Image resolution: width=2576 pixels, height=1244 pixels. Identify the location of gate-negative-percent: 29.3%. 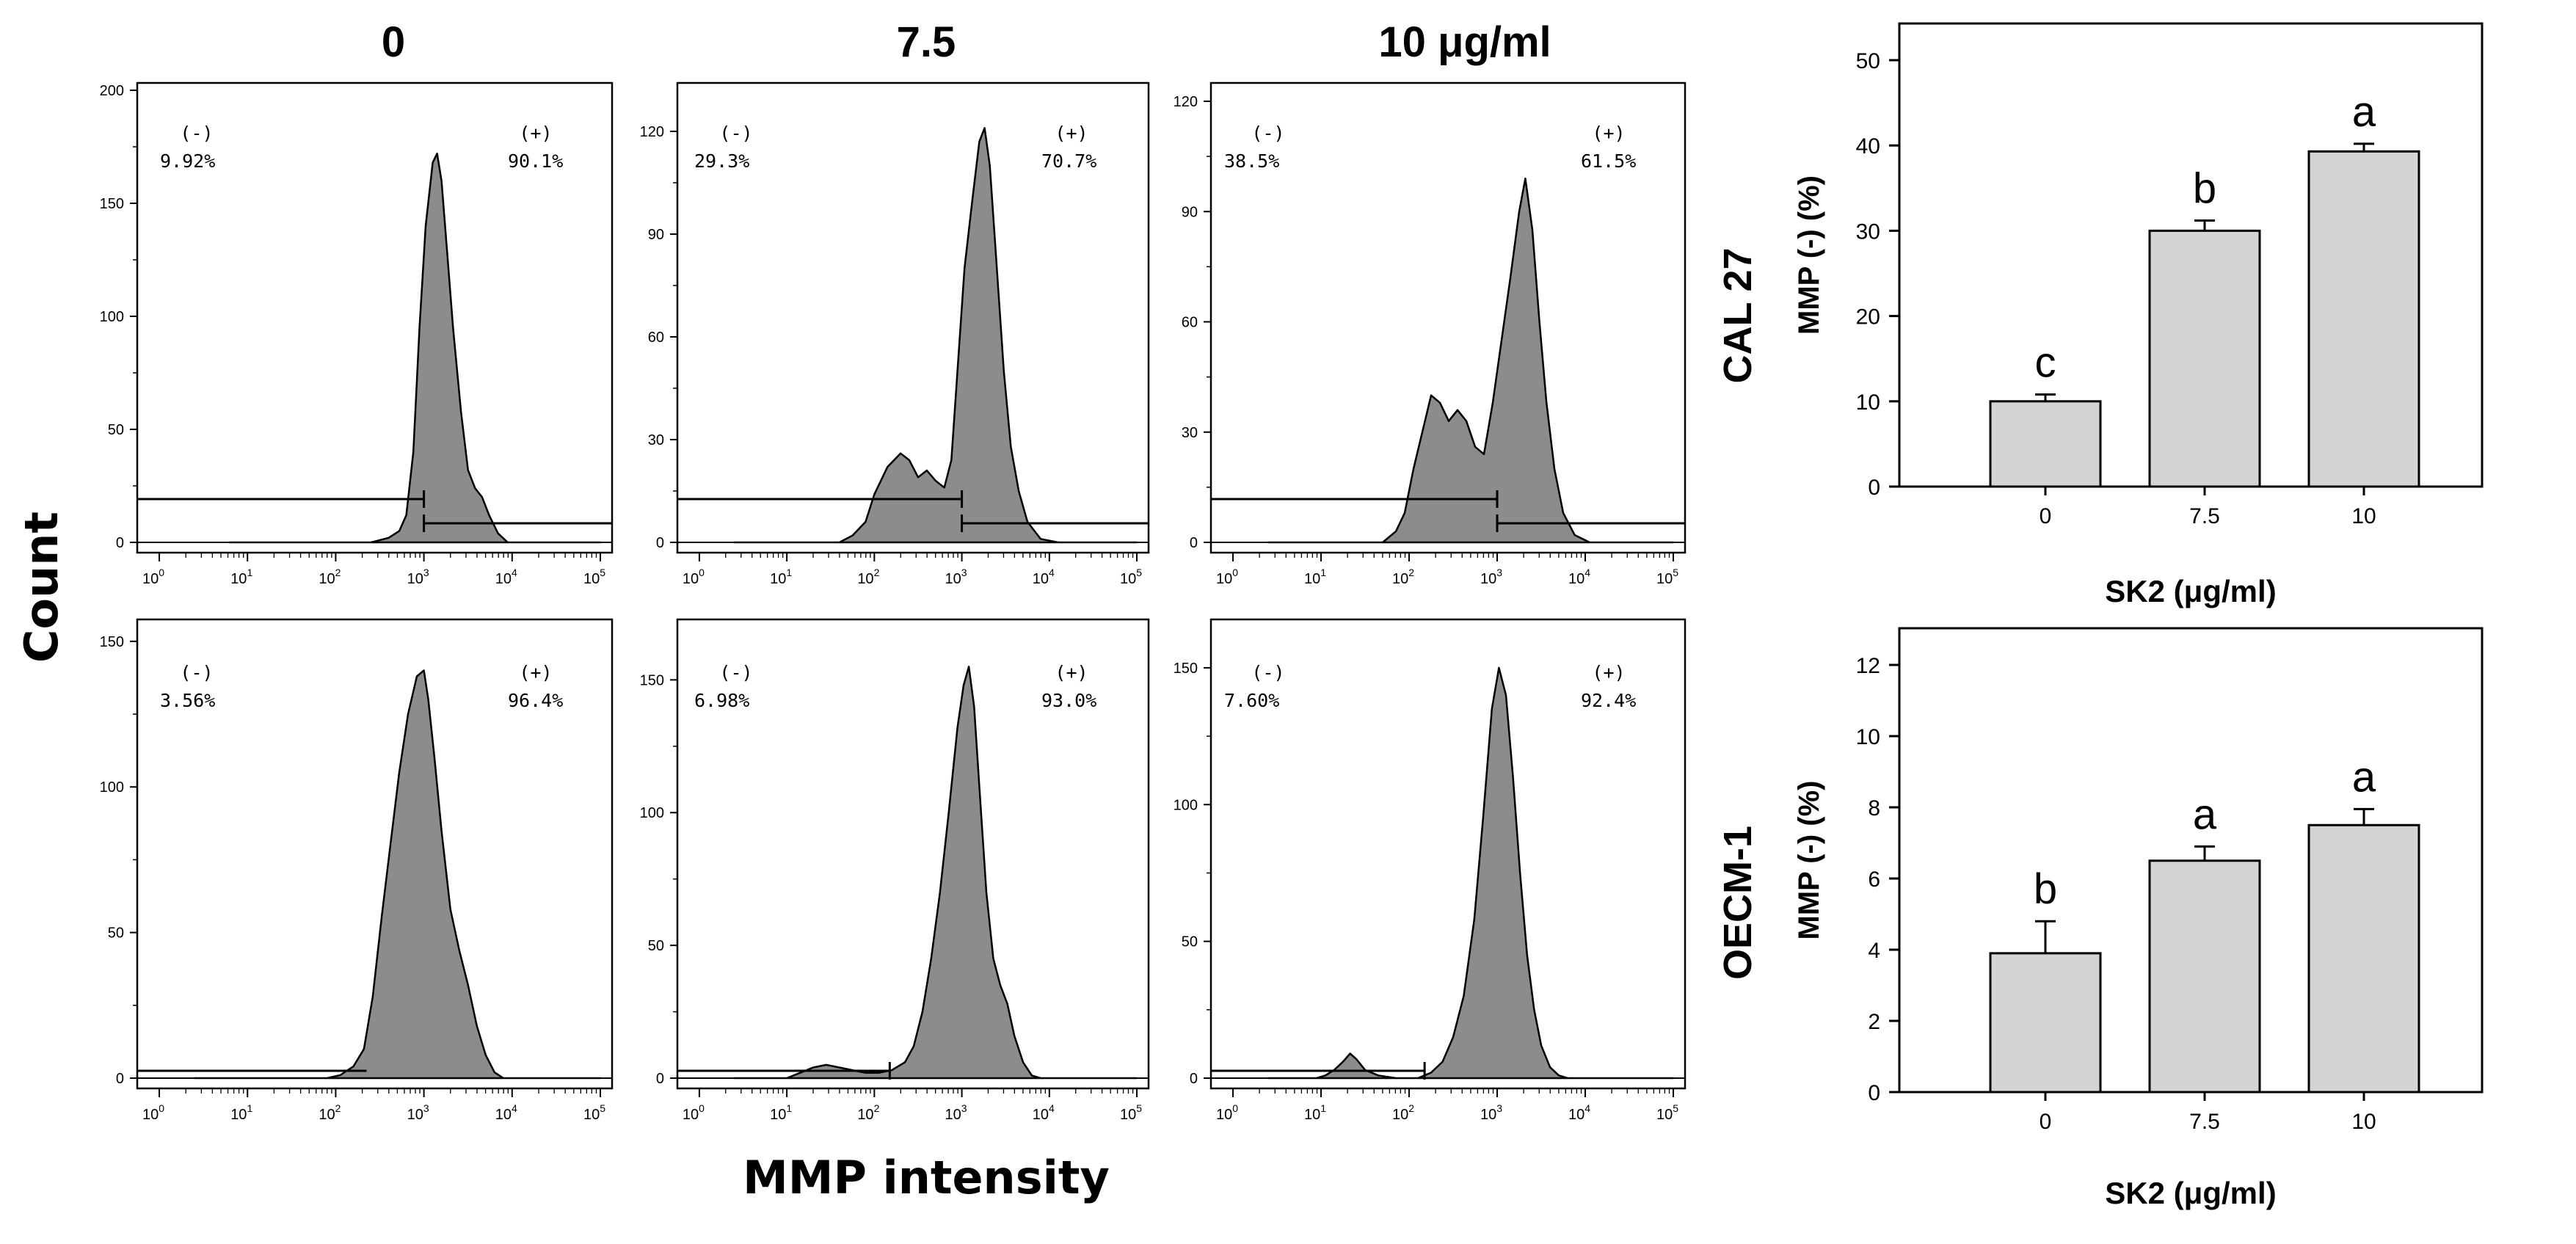
(721, 161).